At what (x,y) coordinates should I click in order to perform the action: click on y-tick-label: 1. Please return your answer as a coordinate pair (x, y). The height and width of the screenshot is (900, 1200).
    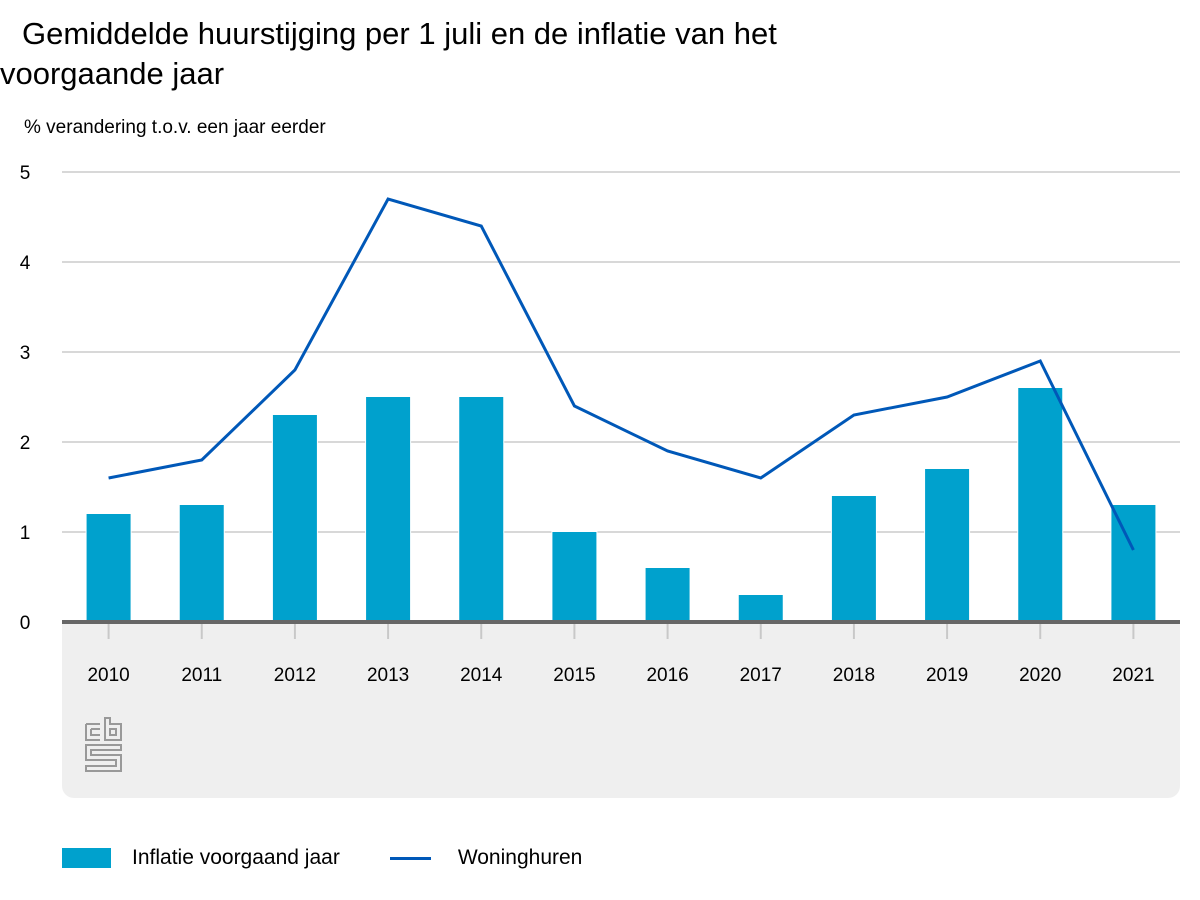
    Looking at the image, I should click on (25, 533).